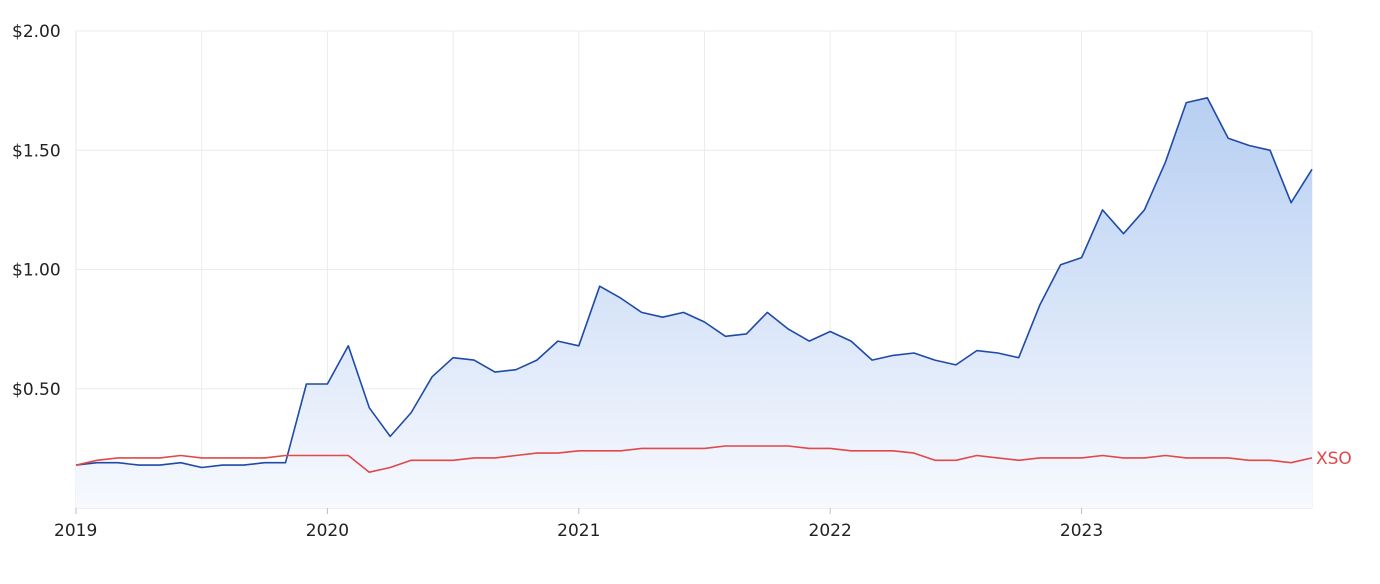  I want to click on y-tick-label: $2.00, so click(36, 32).